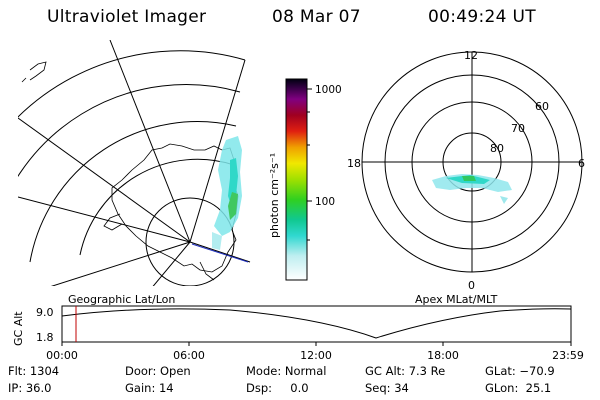 The width and height of the screenshot is (600, 400). Describe the element at coordinates (518, 128) in the screenshot. I see `mlat-label-70: 70` at that location.